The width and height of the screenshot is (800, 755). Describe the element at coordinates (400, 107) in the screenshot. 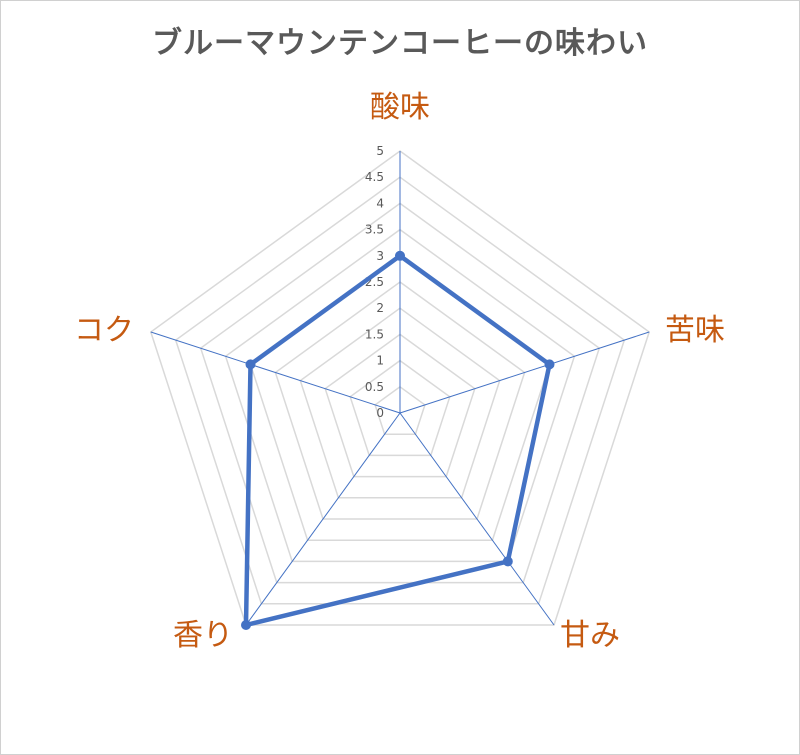

I see `category-label: 酸味` at that location.